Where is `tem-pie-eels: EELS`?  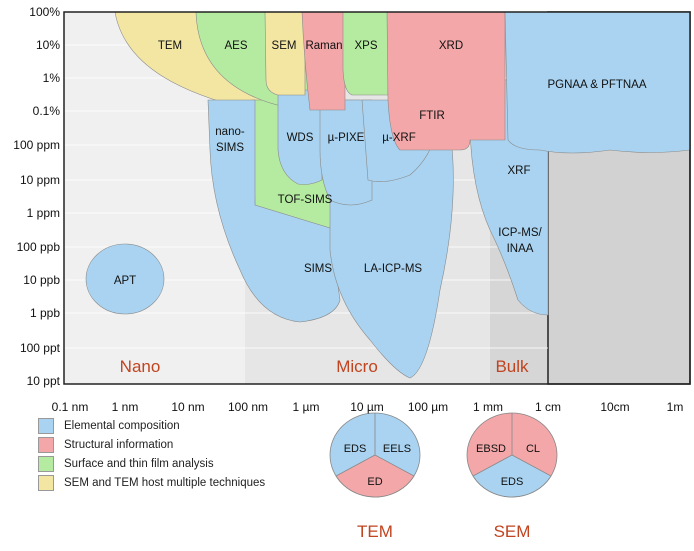 tem-pie-eels: EELS is located at coordinates (397, 449).